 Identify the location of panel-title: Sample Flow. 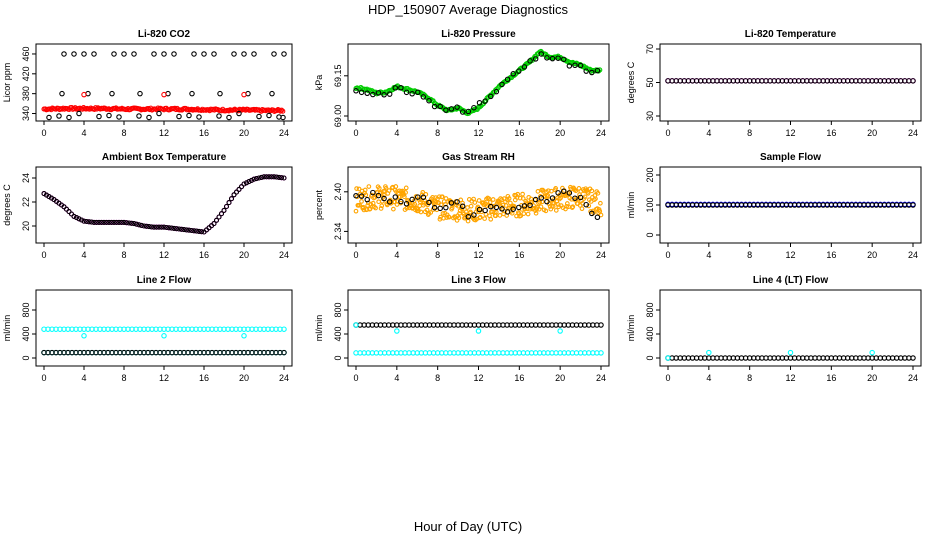
(790, 157).